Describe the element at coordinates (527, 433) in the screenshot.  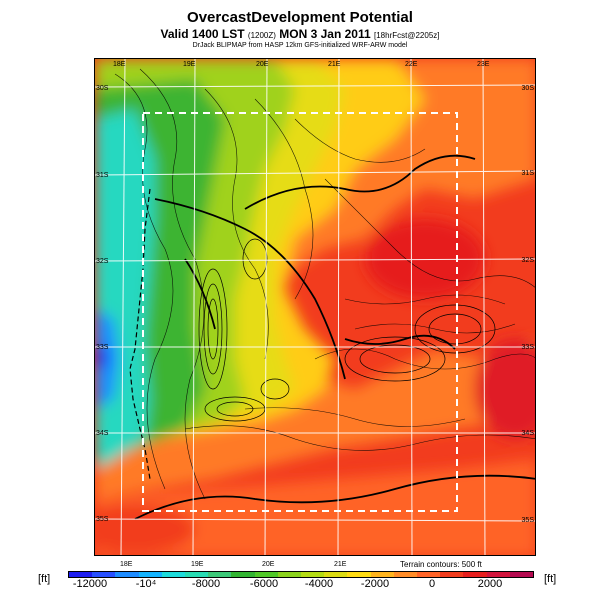
I see `lat-tick-right: 34S` at that location.